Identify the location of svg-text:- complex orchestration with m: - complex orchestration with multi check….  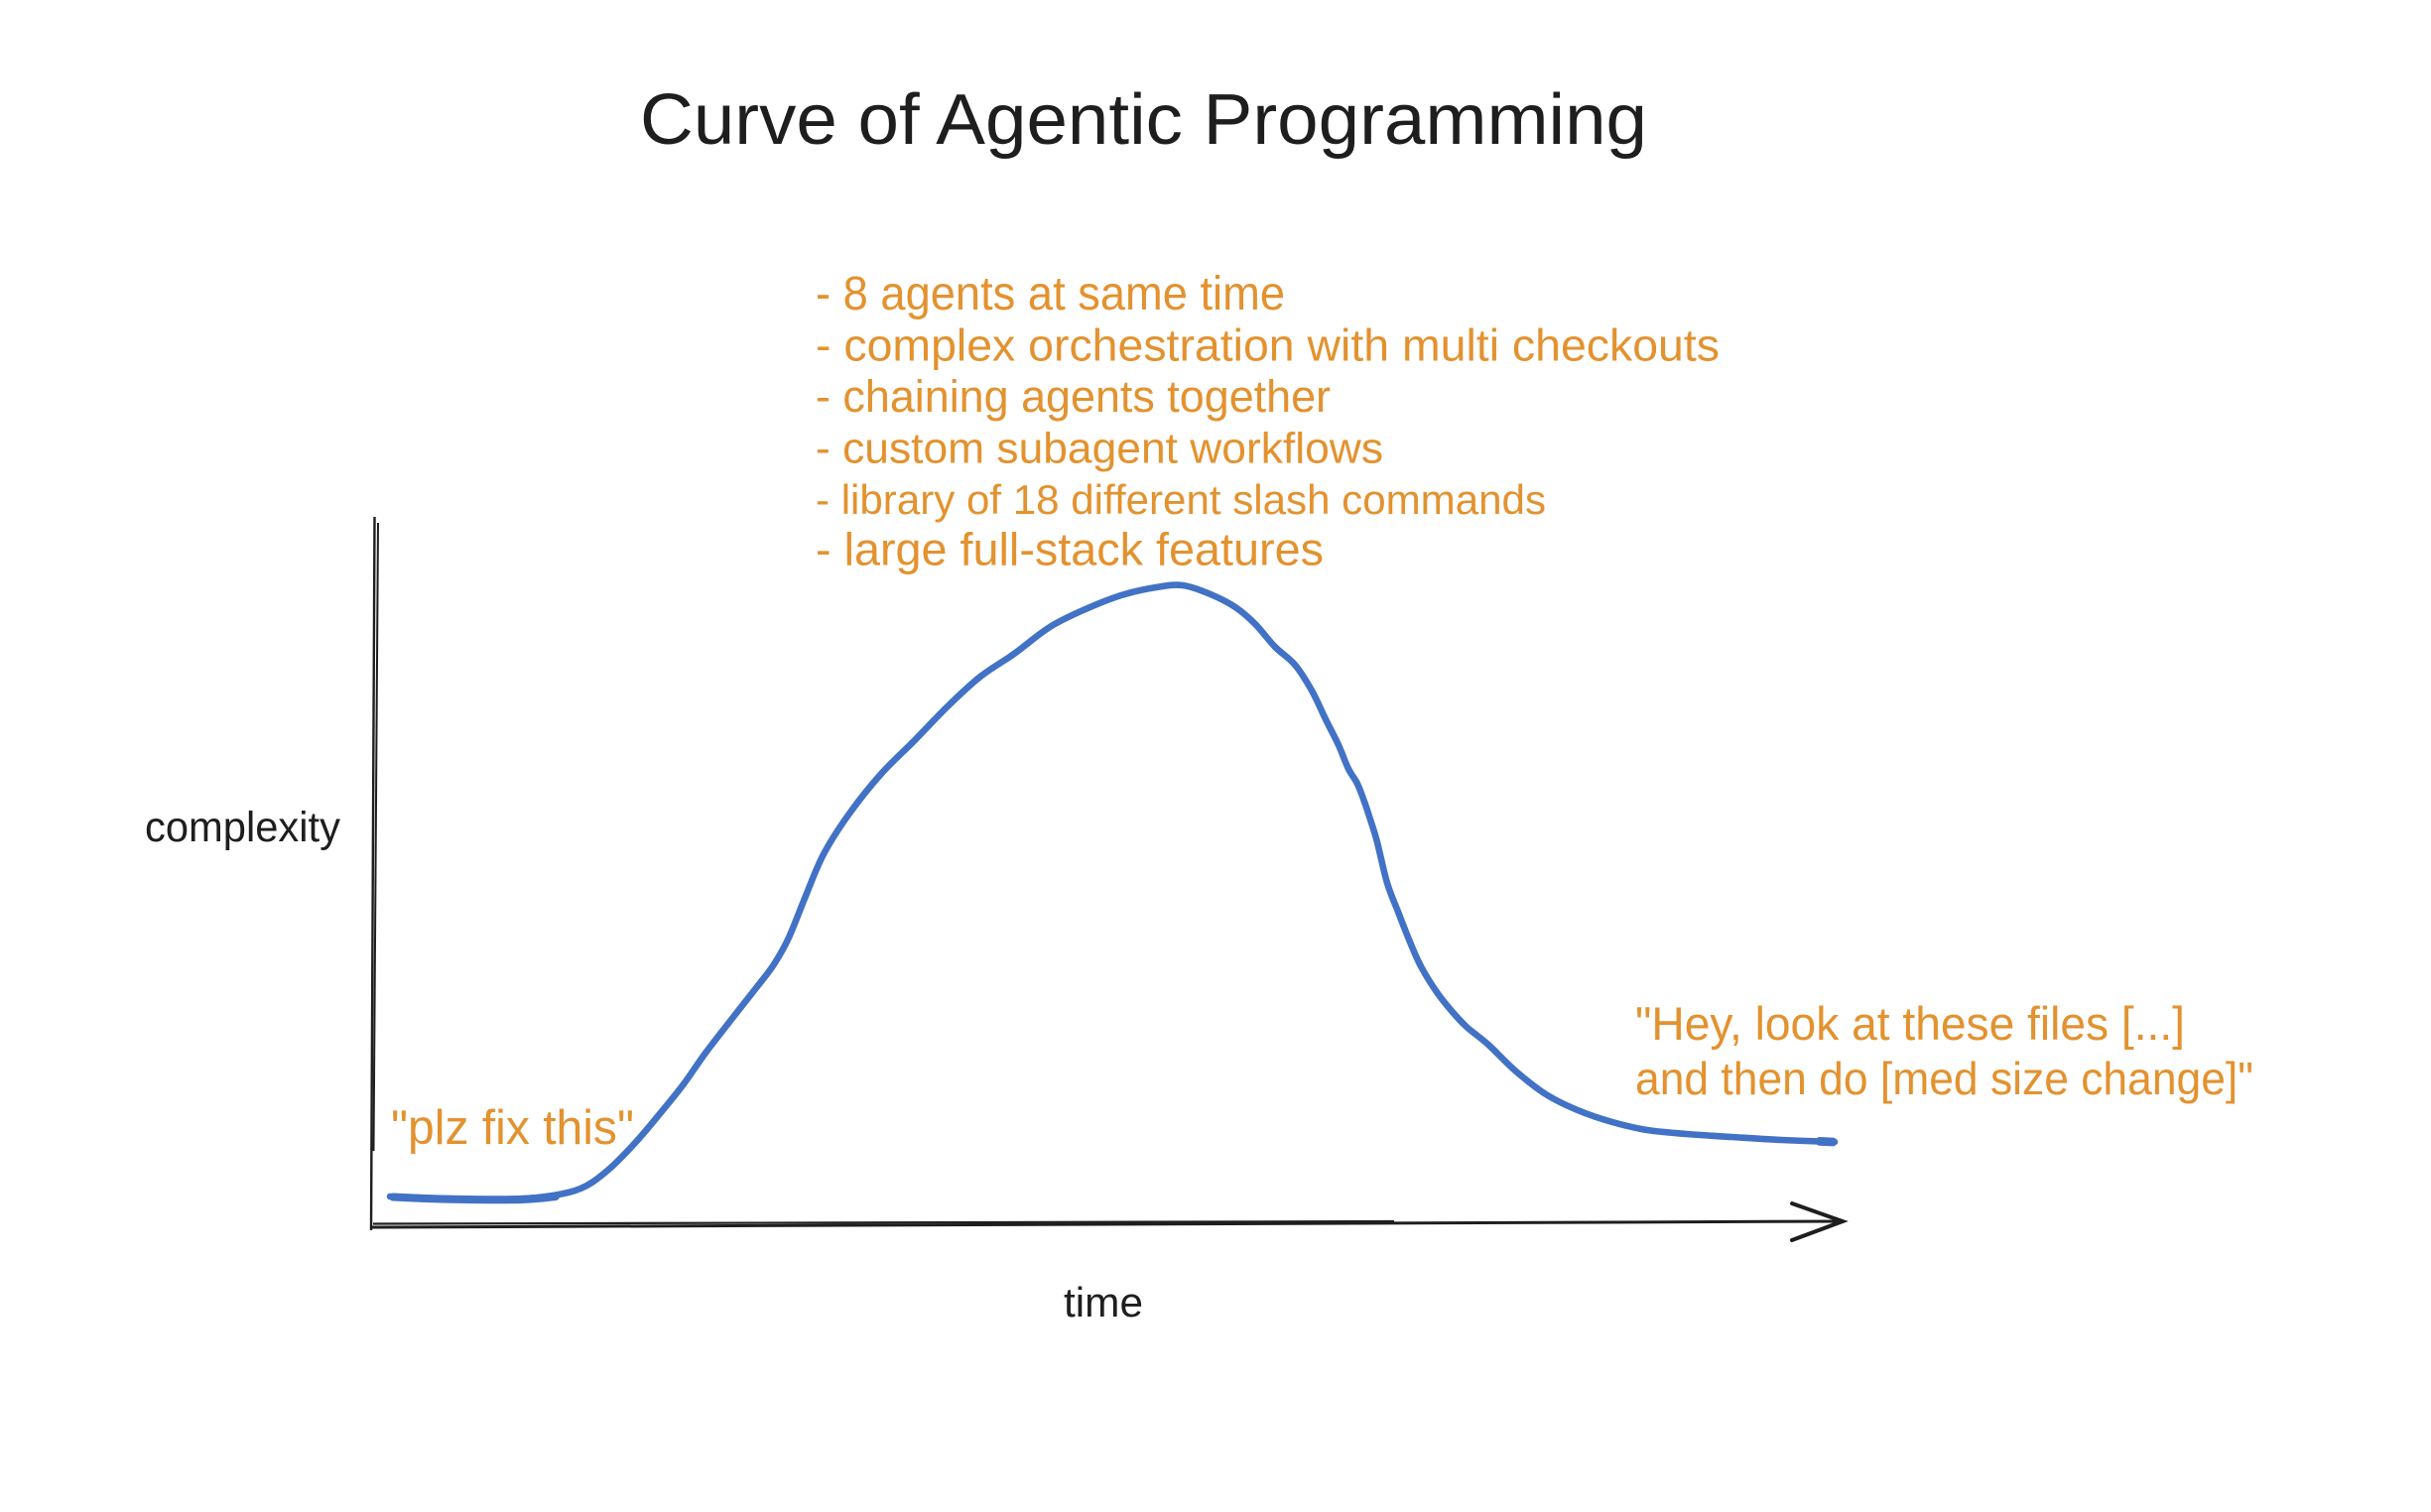
(1268, 345).